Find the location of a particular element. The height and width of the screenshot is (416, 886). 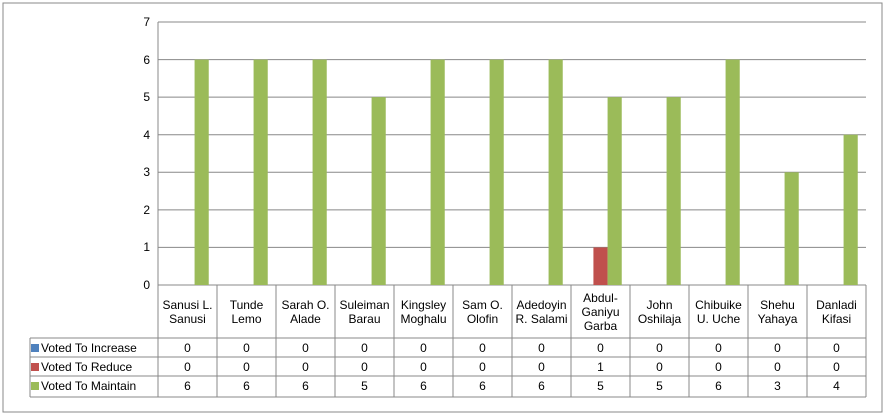

category-label: Kingsley Moghalu is located at coordinates (423, 311).